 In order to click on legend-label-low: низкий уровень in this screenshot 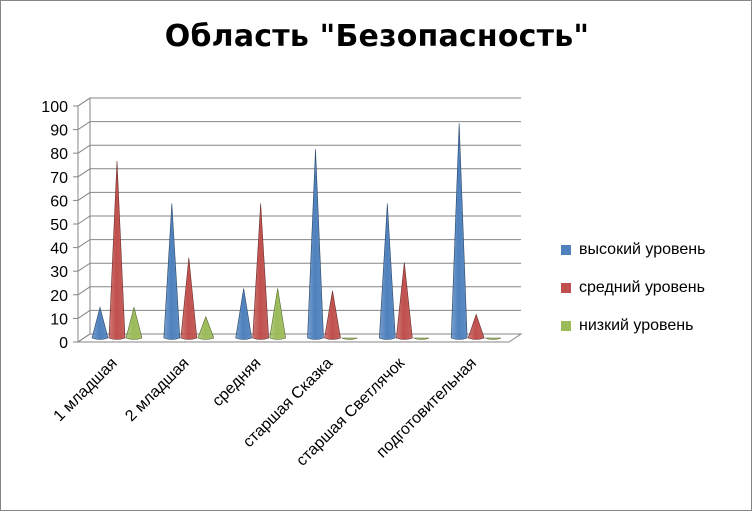, I will do `click(636, 325)`.